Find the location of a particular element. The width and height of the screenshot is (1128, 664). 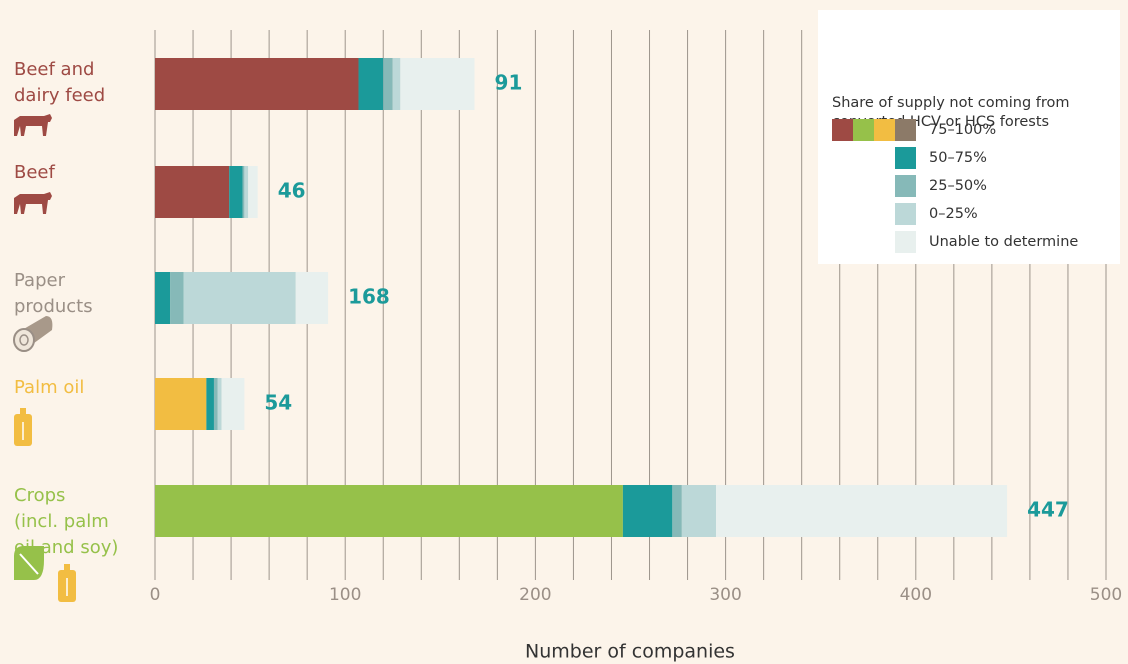

category-label: Beef and is located at coordinates (54, 69).